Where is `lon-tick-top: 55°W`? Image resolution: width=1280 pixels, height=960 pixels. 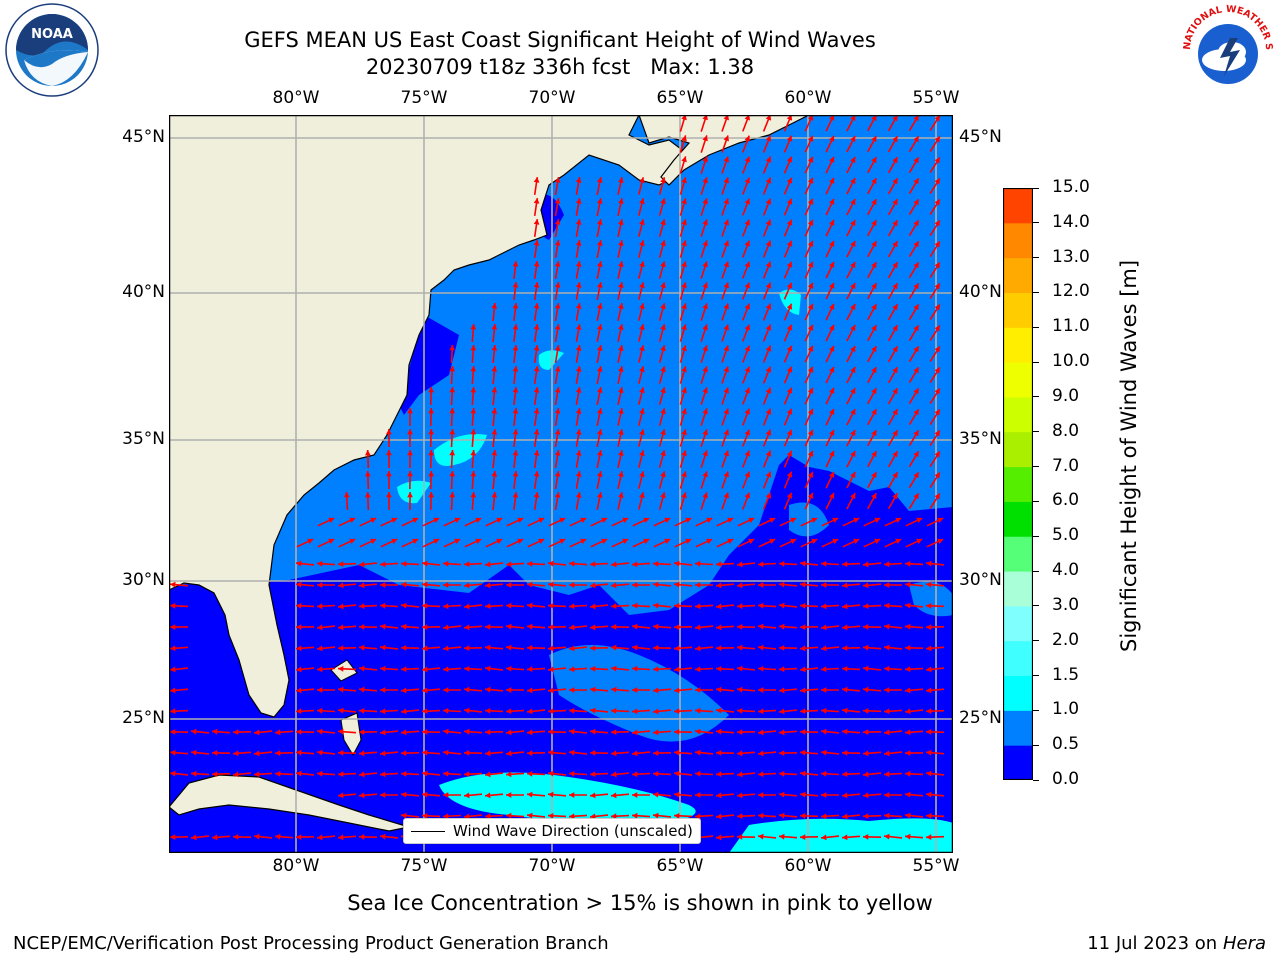 lon-tick-top: 55°W is located at coordinates (936, 98).